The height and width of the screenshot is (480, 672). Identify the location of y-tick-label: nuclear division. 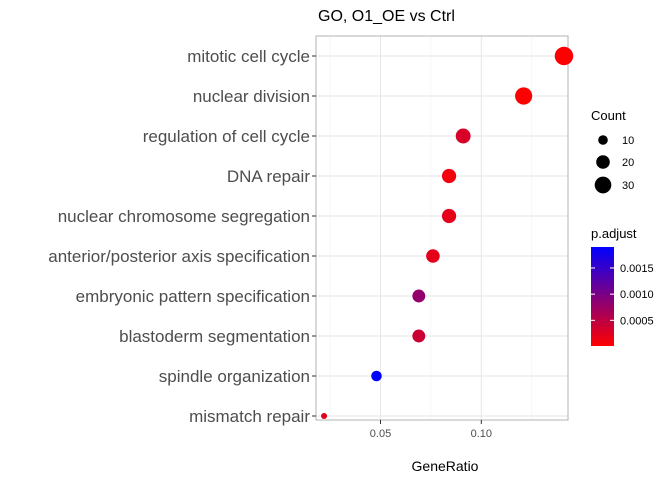
(251, 96).